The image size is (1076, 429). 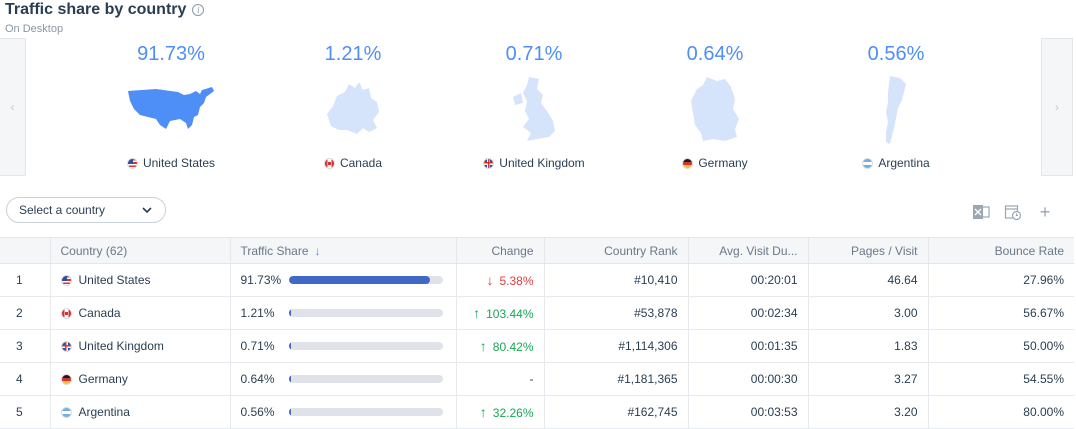 What do you see at coordinates (1045, 211) in the screenshot?
I see `add-icon: +` at bounding box center [1045, 211].